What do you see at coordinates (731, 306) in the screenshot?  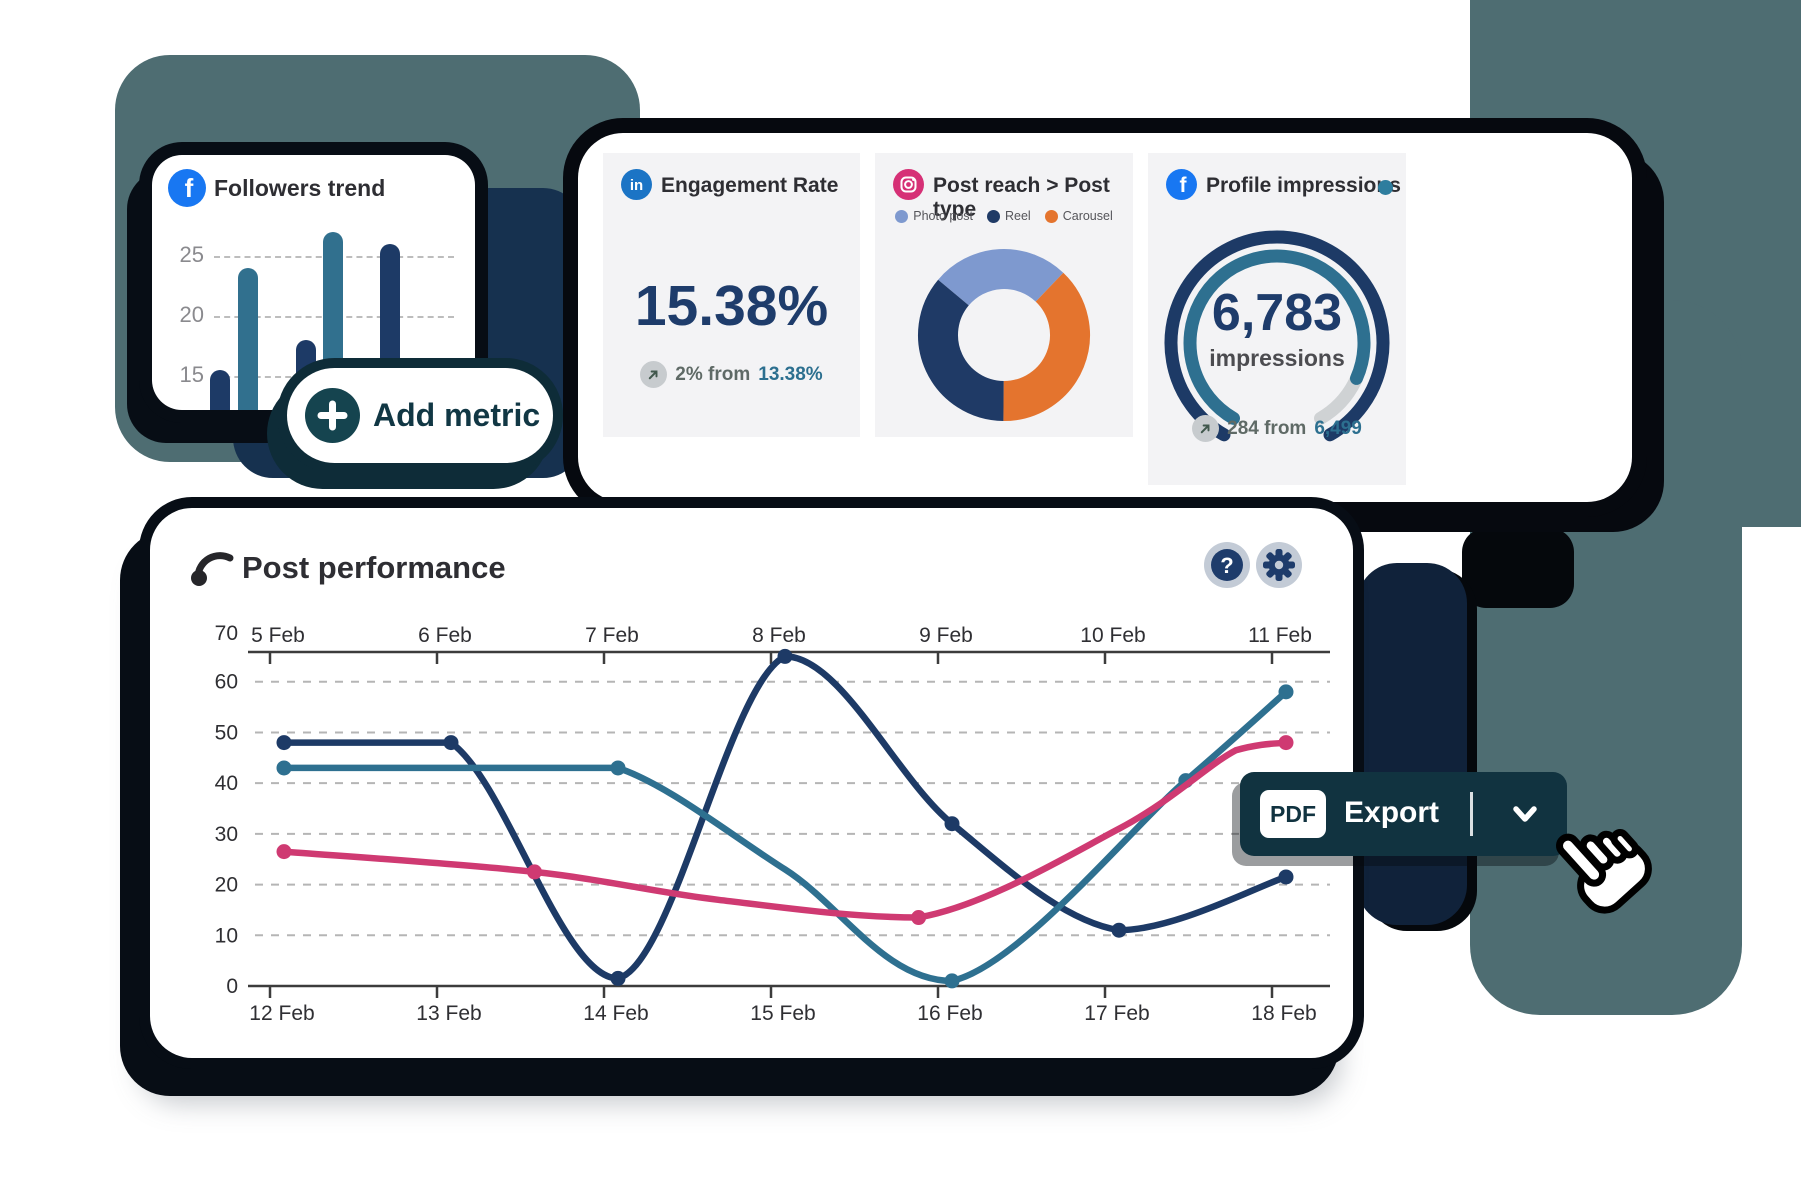 I see `engagement-rate-value: 15.38%` at bounding box center [731, 306].